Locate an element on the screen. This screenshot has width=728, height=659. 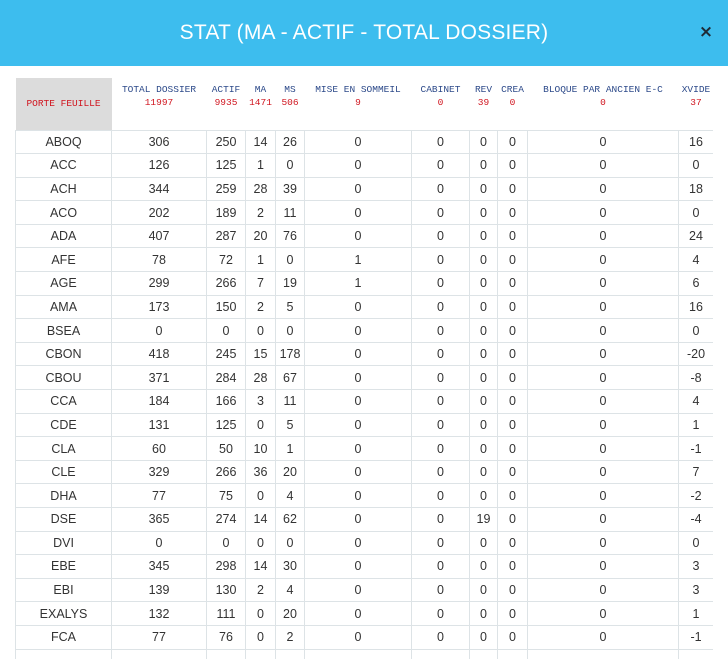
table-cell: 202 is located at coordinates (159, 212).